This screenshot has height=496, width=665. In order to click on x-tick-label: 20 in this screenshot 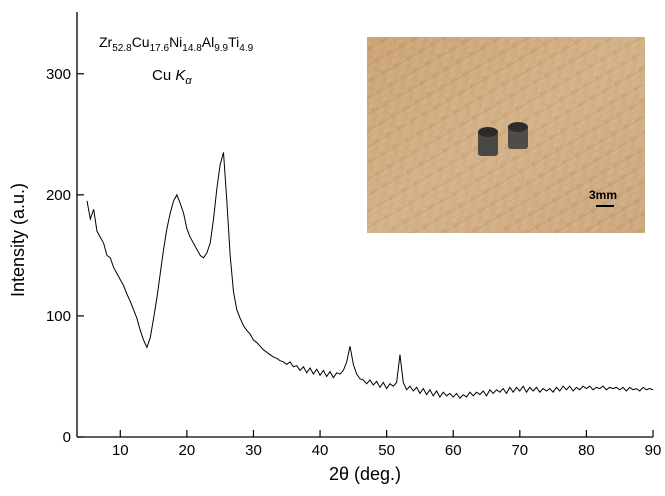, I will do `click(187, 450)`.